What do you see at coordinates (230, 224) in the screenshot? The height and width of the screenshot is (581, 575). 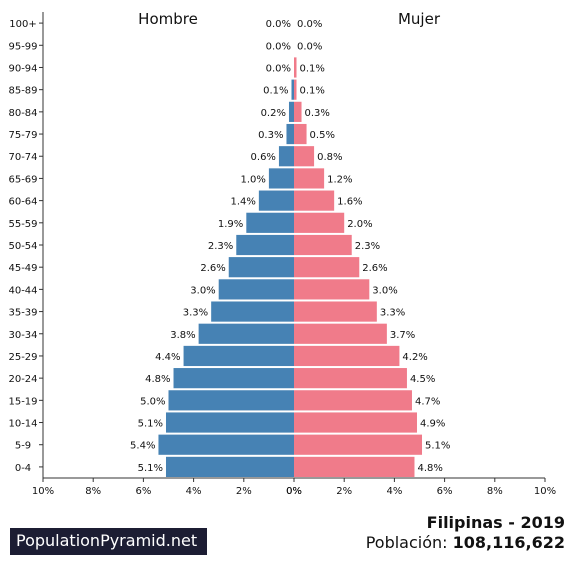 I see `value-label-hombre: 1.9%` at bounding box center [230, 224].